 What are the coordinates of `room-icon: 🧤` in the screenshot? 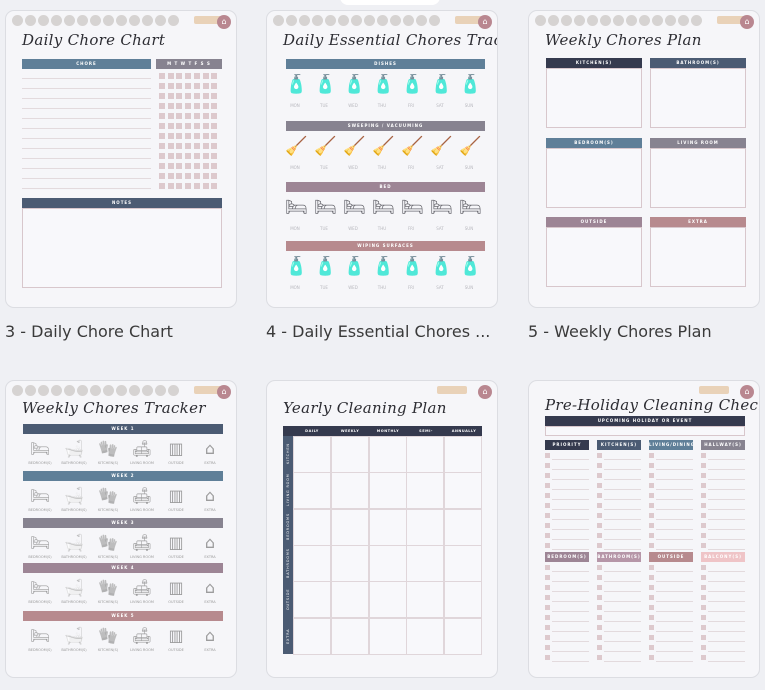 It's located at (108, 635).